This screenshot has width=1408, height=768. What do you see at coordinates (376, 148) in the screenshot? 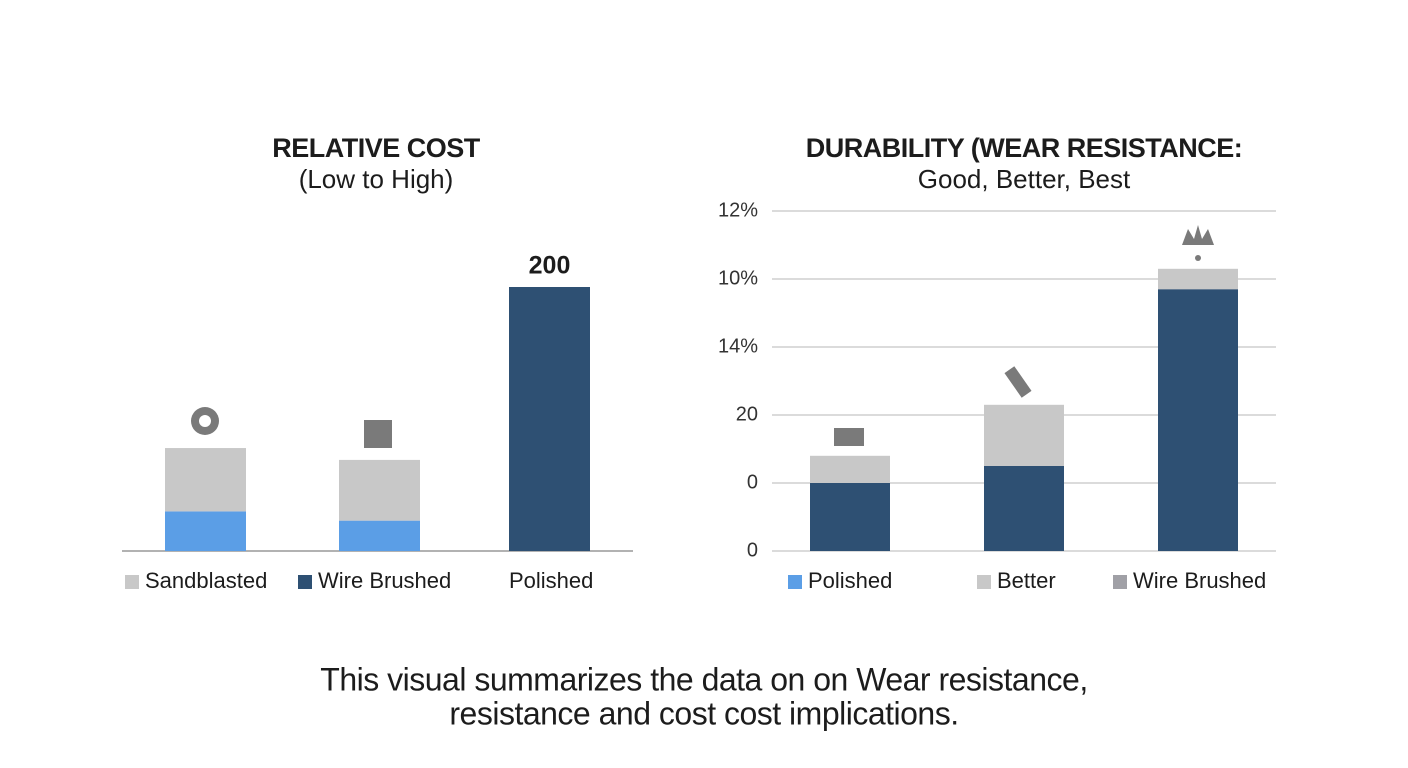
I see `chart-title: RELATIVE COST` at bounding box center [376, 148].